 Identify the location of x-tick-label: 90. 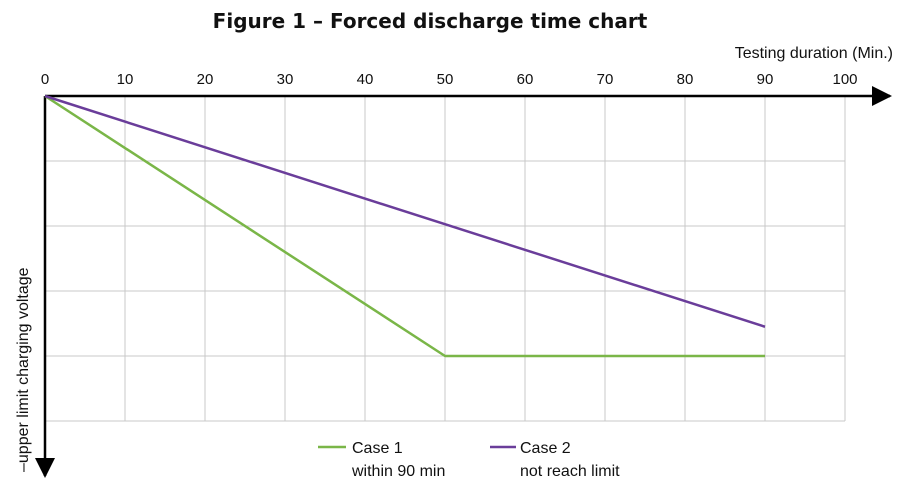
(765, 79).